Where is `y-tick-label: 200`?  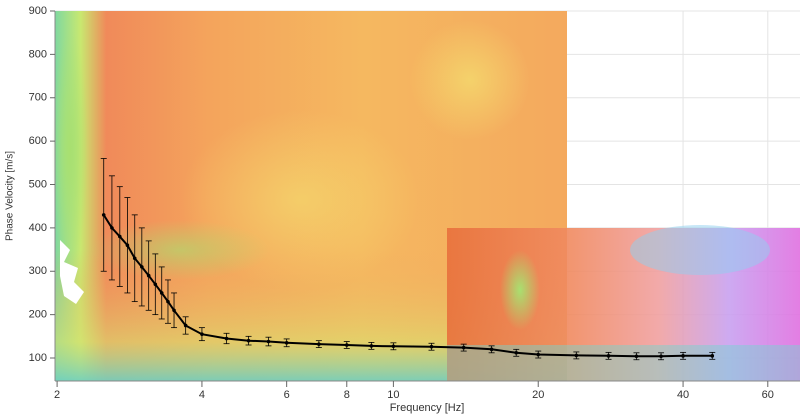
y-tick-label: 200 is located at coordinates (38, 315).